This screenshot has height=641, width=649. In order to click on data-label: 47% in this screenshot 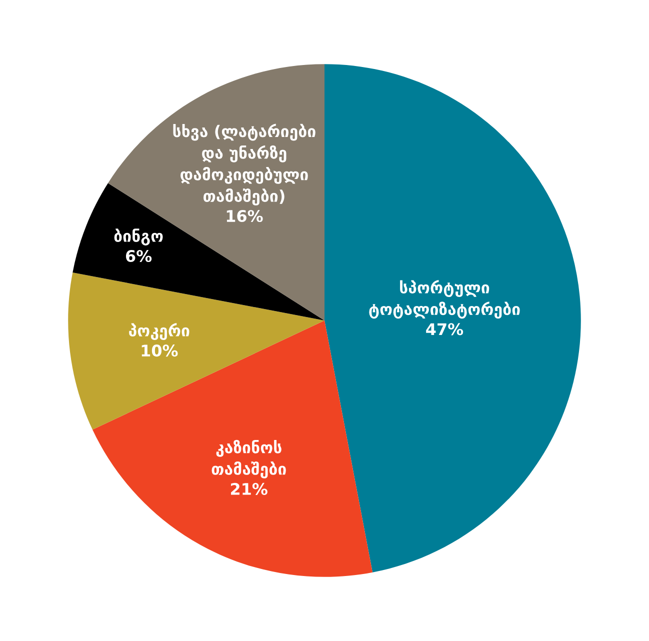, I will do `click(445, 329)`.